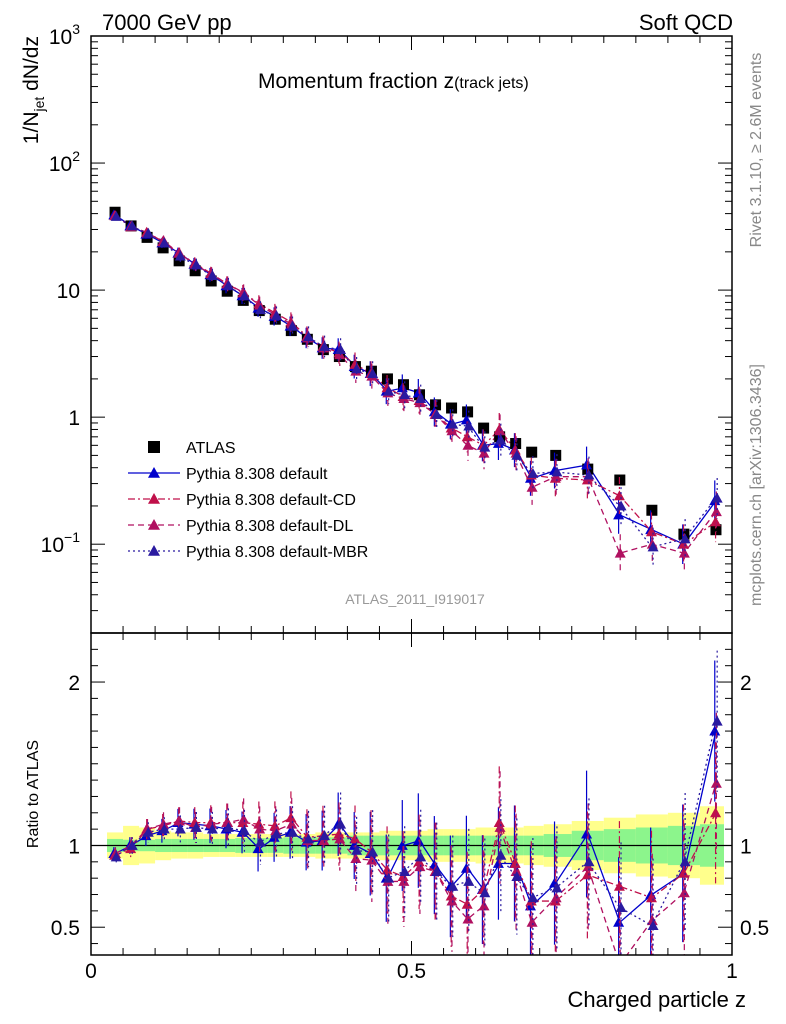  Describe the element at coordinates (167, 22) in the screenshot. I see `header-left: 7000 GeV pp` at that location.